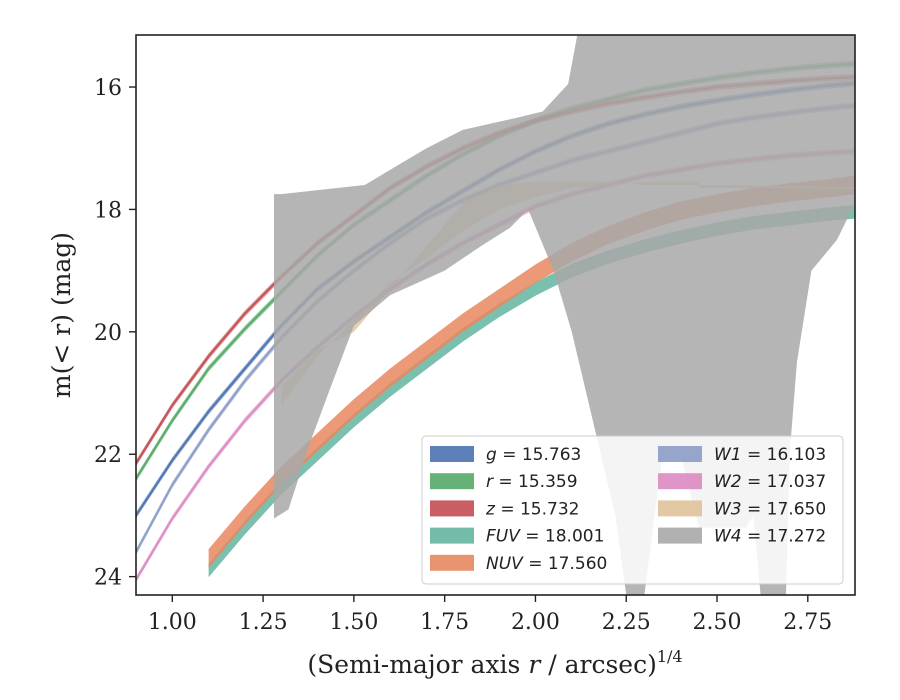  I want to click on legend-swatch-fuv, so click(452, 535).